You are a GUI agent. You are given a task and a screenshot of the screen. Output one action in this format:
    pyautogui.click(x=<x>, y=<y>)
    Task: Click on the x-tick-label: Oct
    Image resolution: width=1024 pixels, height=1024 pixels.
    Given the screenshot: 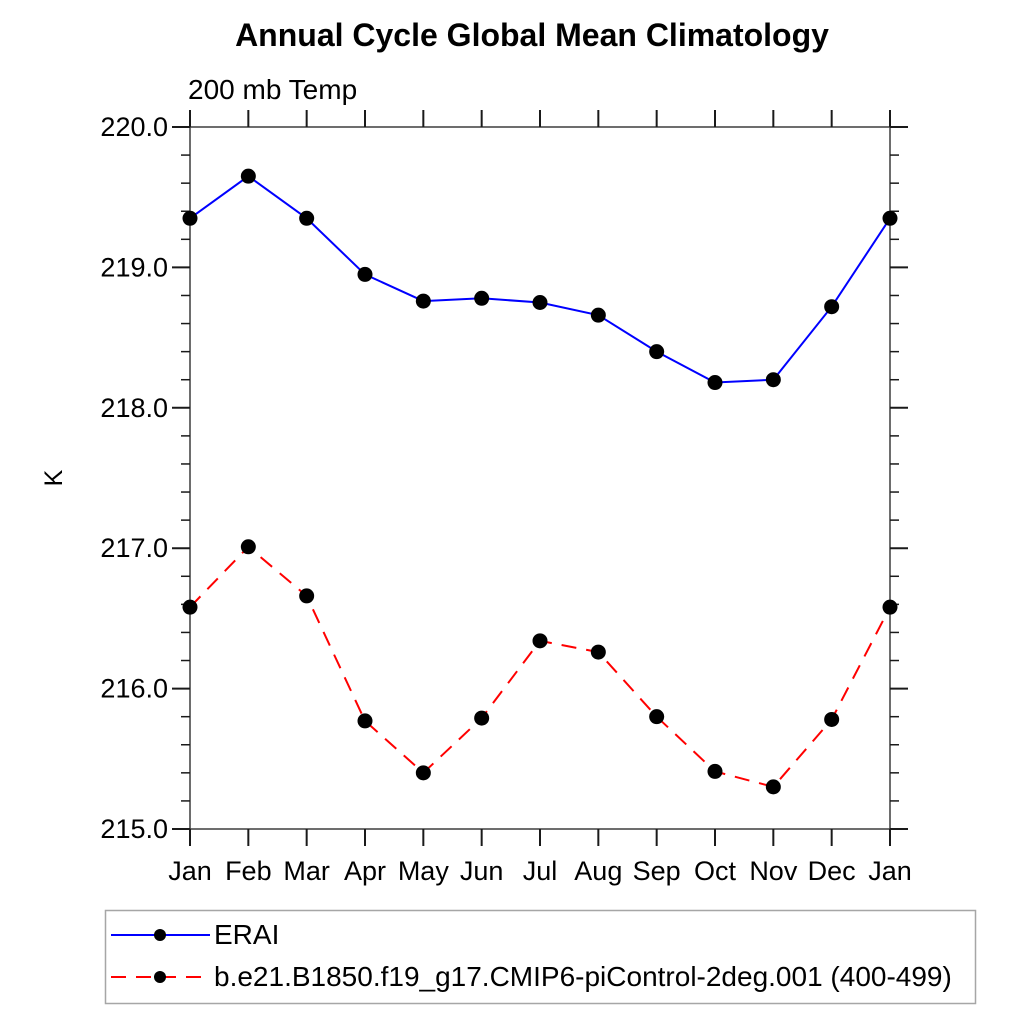 What is the action you would take?
    pyautogui.click(x=715, y=871)
    